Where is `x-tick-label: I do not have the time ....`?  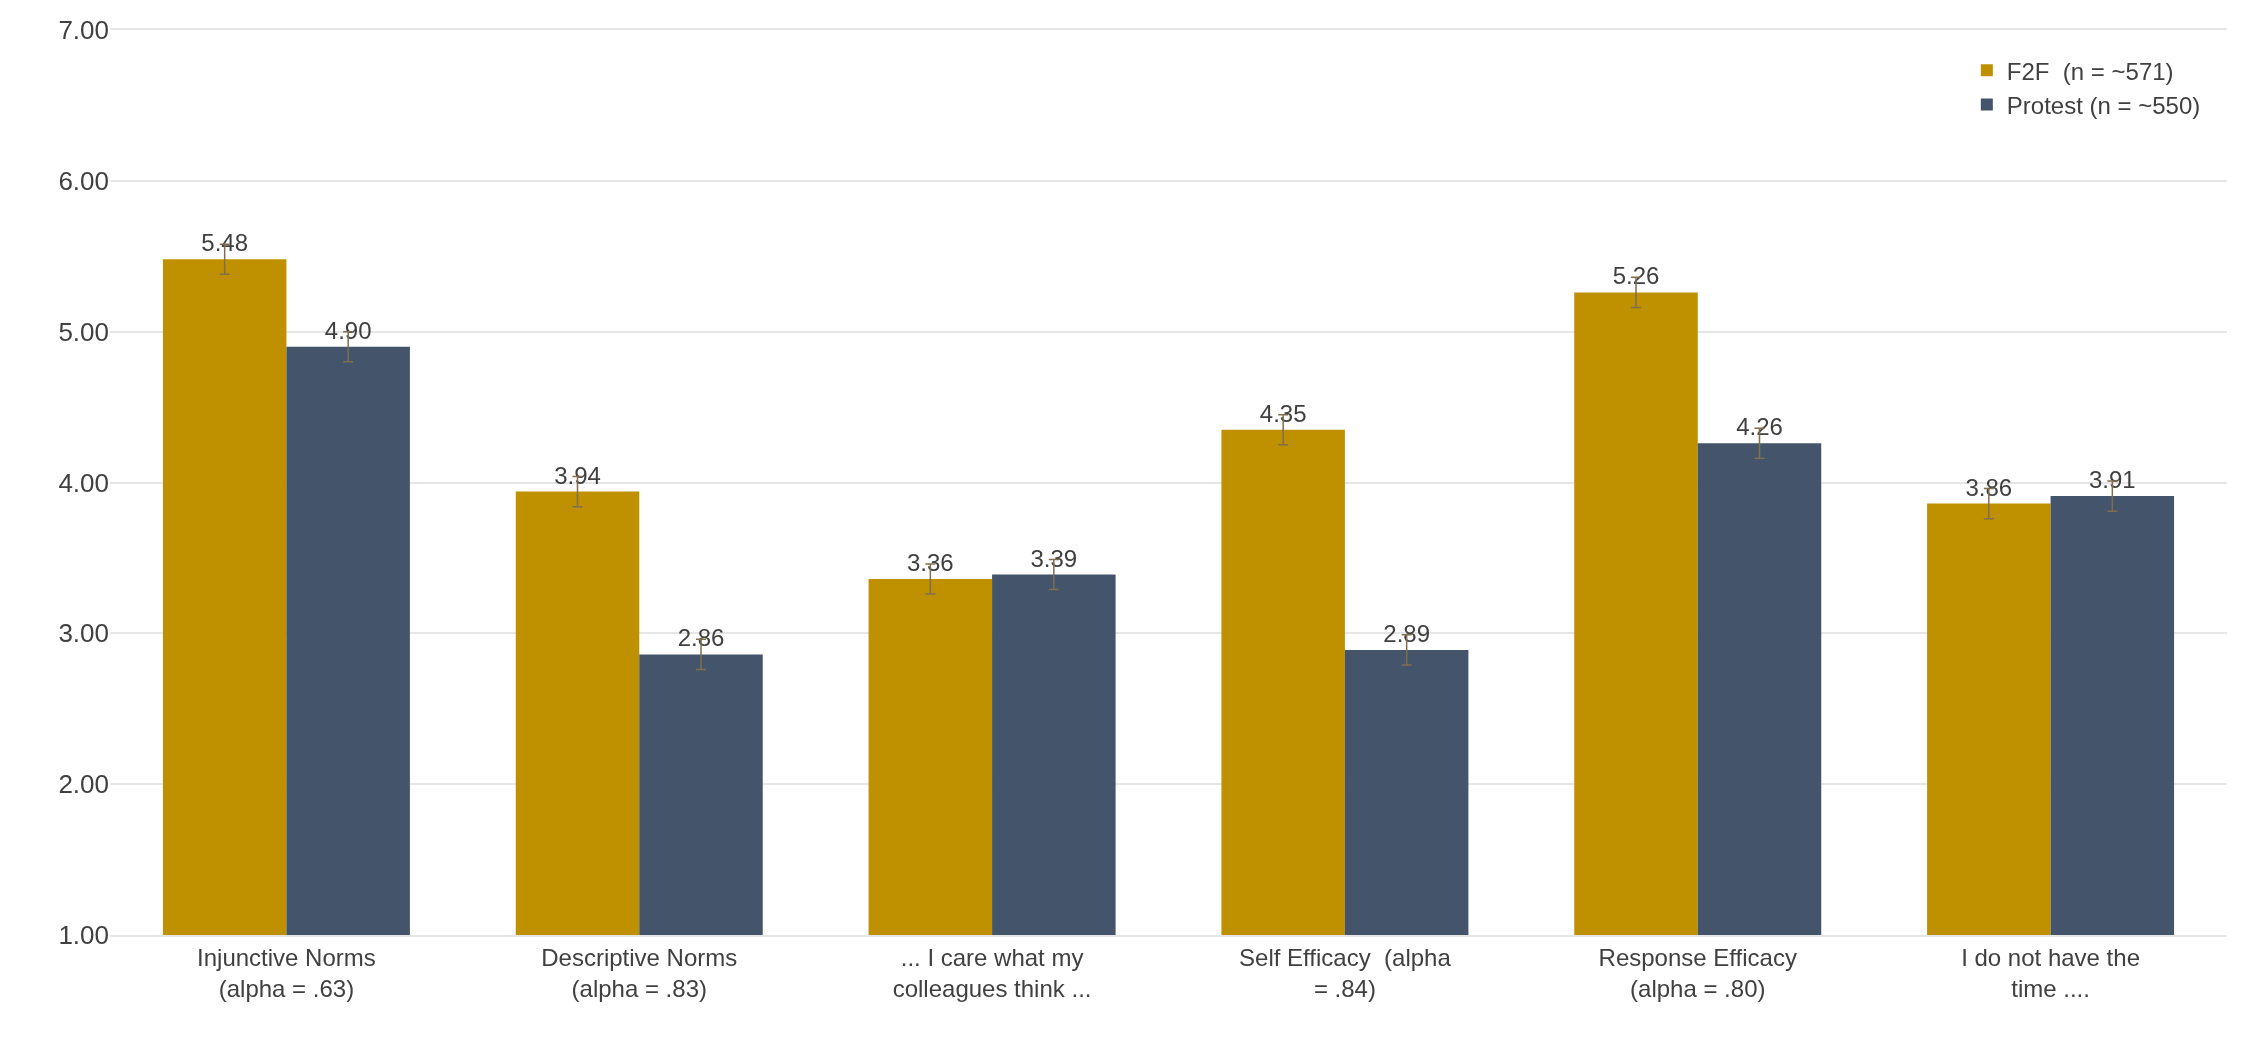 x-tick-label: I do not have the time .... is located at coordinates (2050, 972).